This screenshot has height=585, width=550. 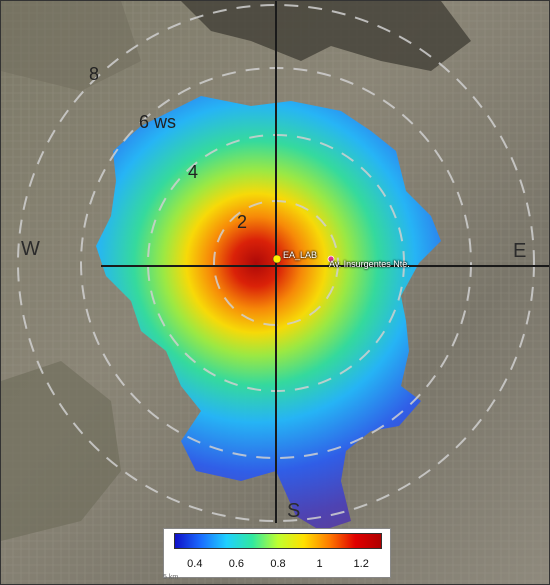 What do you see at coordinates (236, 564) in the screenshot?
I see `colorbar-tick: 0.6` at bounding box center [236, 564].